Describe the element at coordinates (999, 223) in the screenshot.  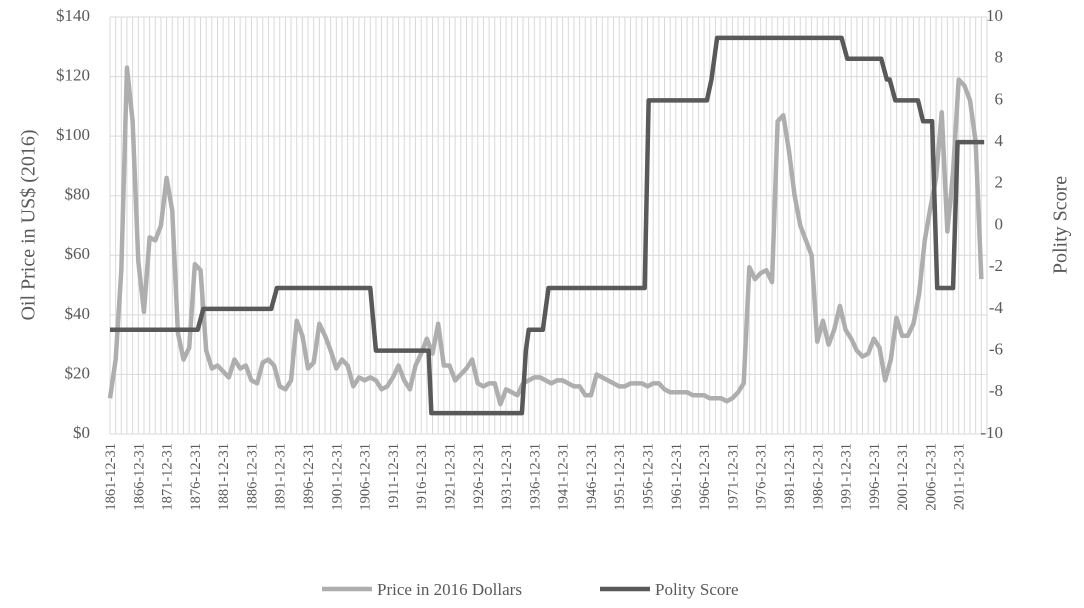
I see `right-tick-label: 0` at that location.